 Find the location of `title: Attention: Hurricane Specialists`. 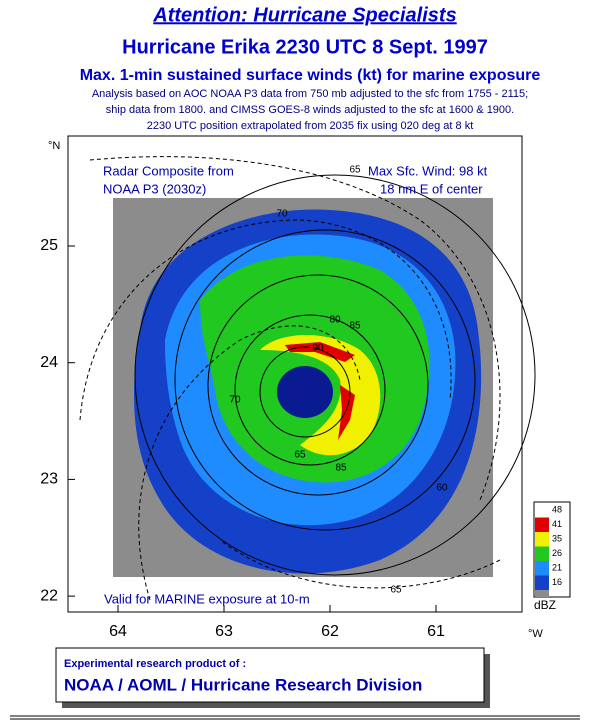

title: Attention: Hurricane Specialists is located at coordinates (304, 15).